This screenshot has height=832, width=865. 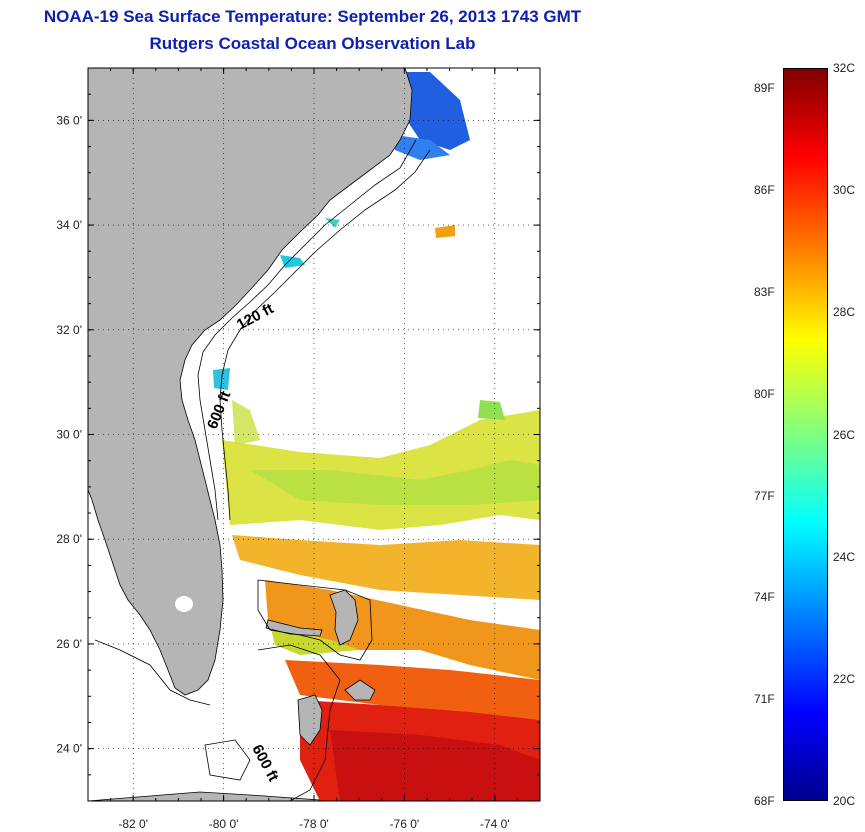 I want to click on colorbar-c-label: 20C, so click(x=844, y=801).